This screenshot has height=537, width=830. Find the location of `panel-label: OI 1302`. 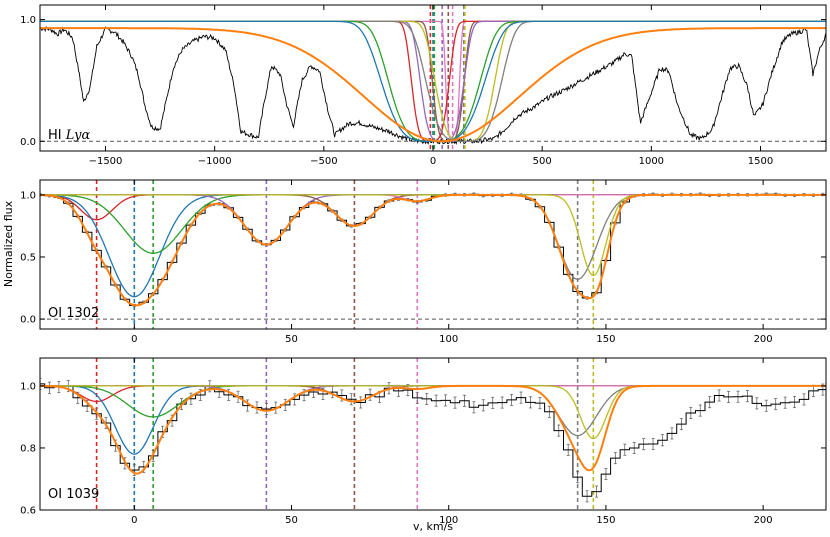

panel-label: OI 1302 is located at coordinates (73, 313).